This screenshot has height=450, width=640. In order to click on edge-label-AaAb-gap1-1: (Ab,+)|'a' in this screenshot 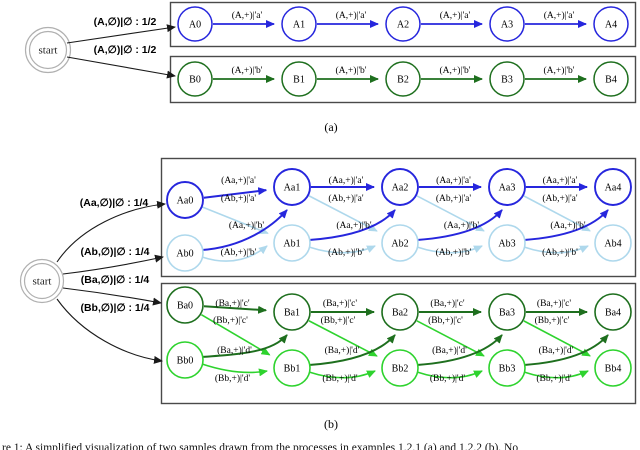, I will do `click(346, 198)`.